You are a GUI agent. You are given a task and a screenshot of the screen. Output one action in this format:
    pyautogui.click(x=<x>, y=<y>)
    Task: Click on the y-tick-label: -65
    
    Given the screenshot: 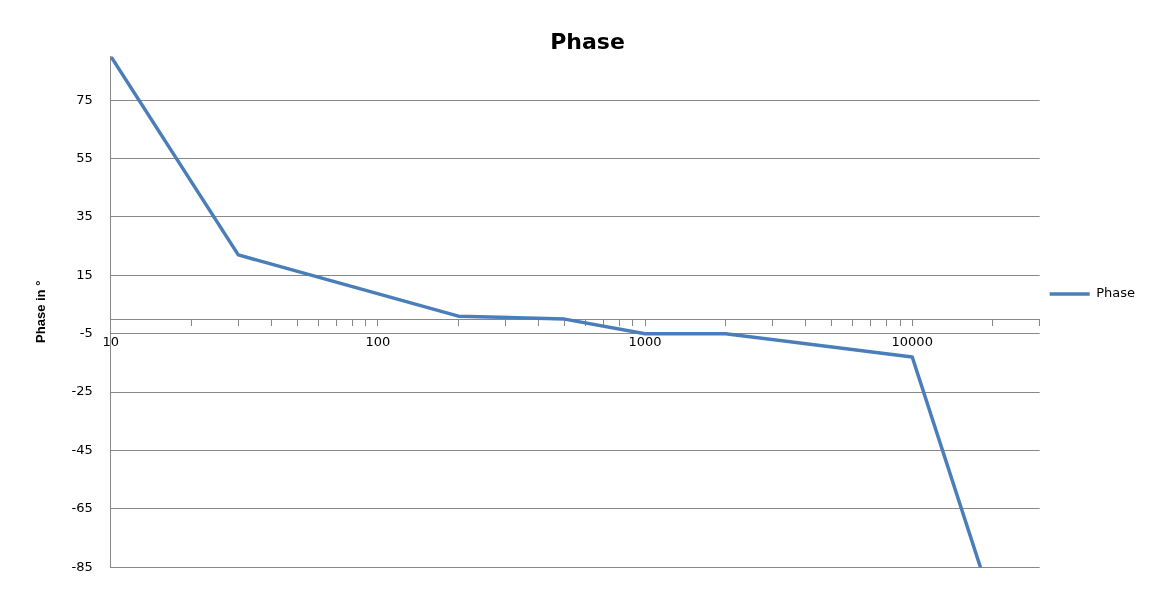 What is the action you would take?
    pyautogui.click(x=82, y=508)
    